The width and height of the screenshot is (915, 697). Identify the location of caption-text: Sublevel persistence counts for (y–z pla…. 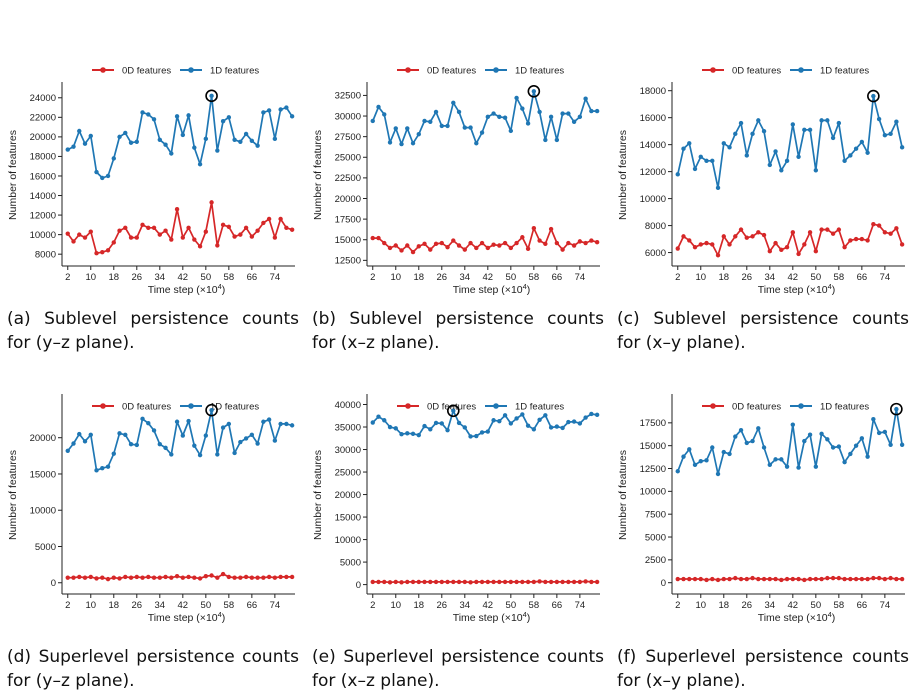
(153, 331).